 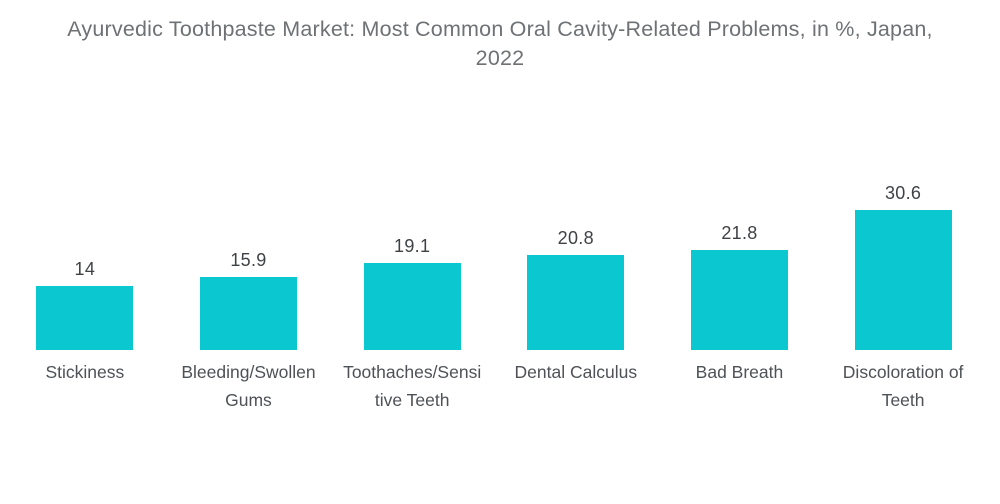 I want to click on bar-category-label: Bleeding/Swollen Gums, so click(x=248, y=382).